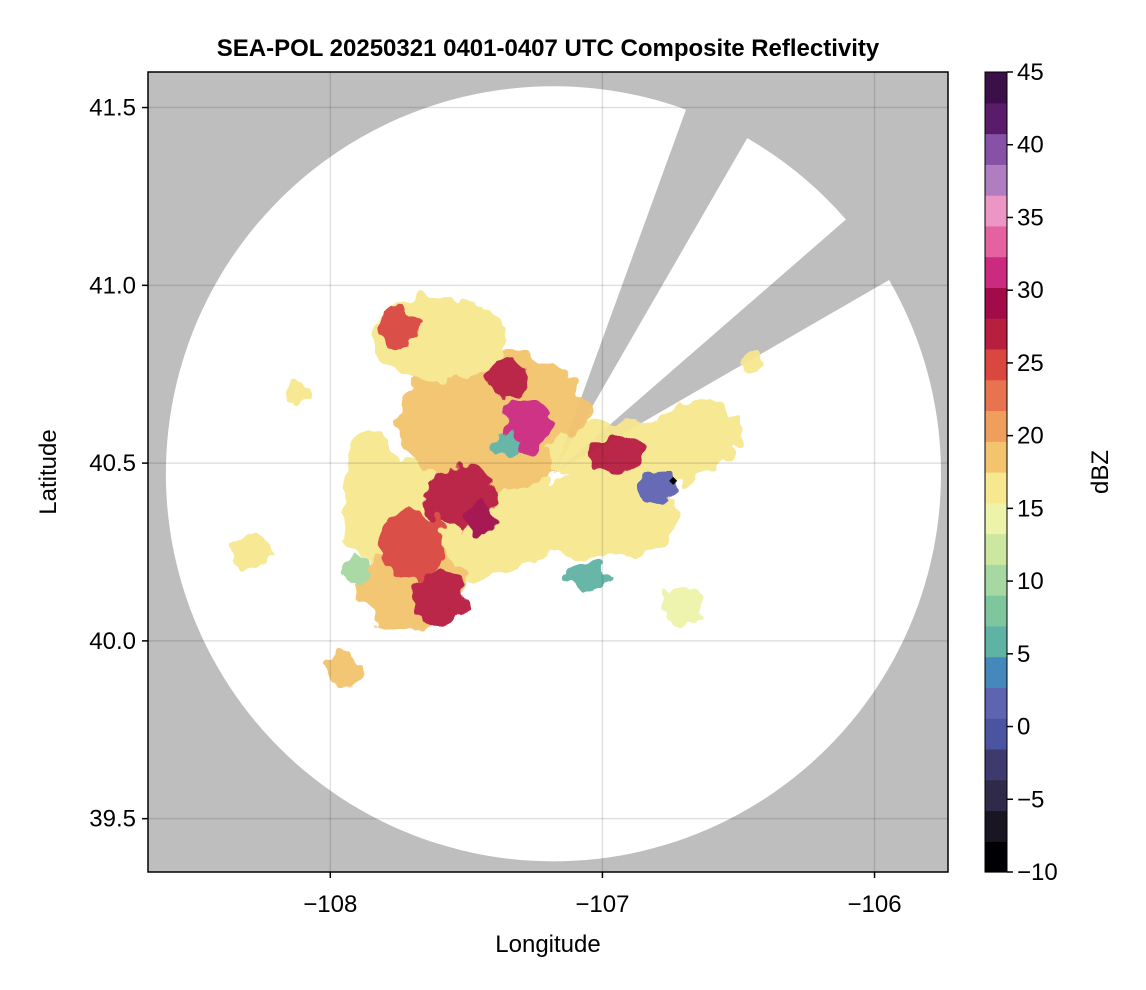 The height and width of the screenshot is (990, 1146). Describe the element at coordinates (48, 471) in the screenshot. I see `y-axis-label: Latitude` at that location.